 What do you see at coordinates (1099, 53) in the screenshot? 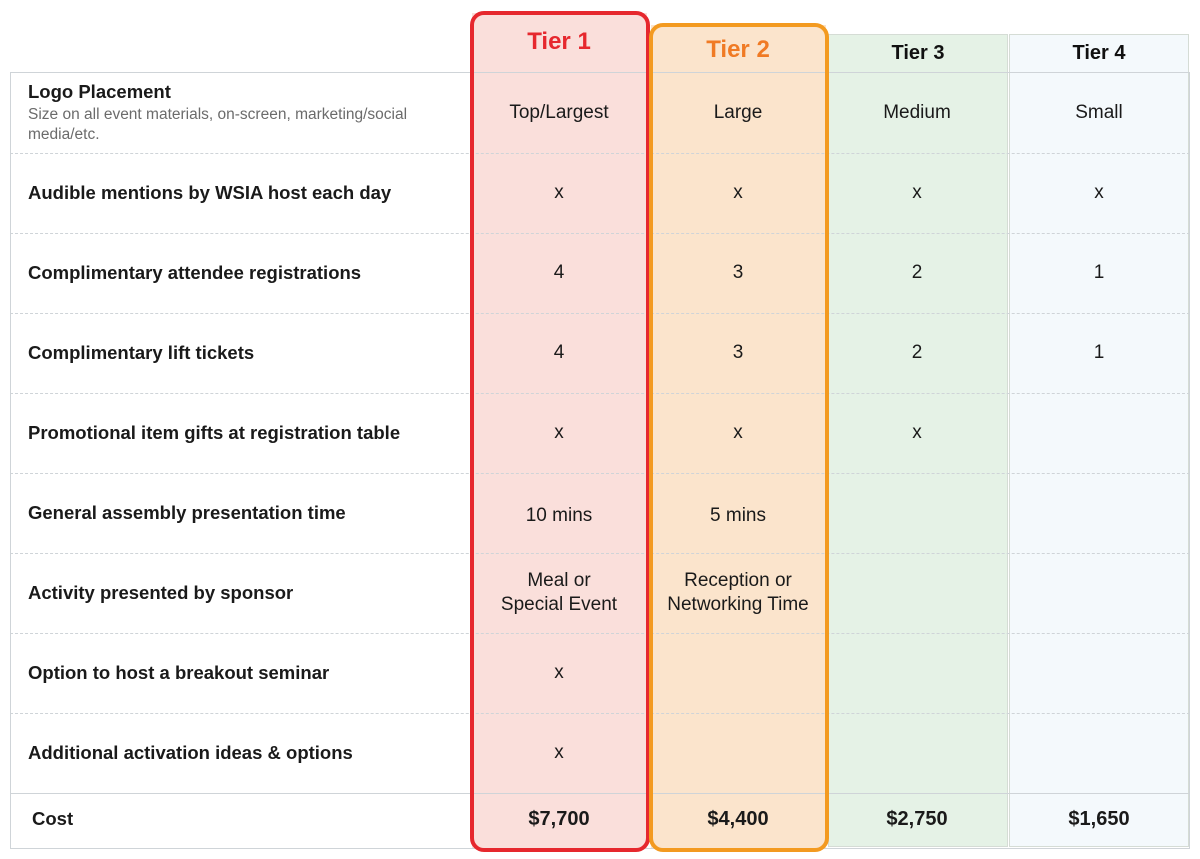
I see `tier-4-header: Tier 4` at bounding box center [1099, 53].